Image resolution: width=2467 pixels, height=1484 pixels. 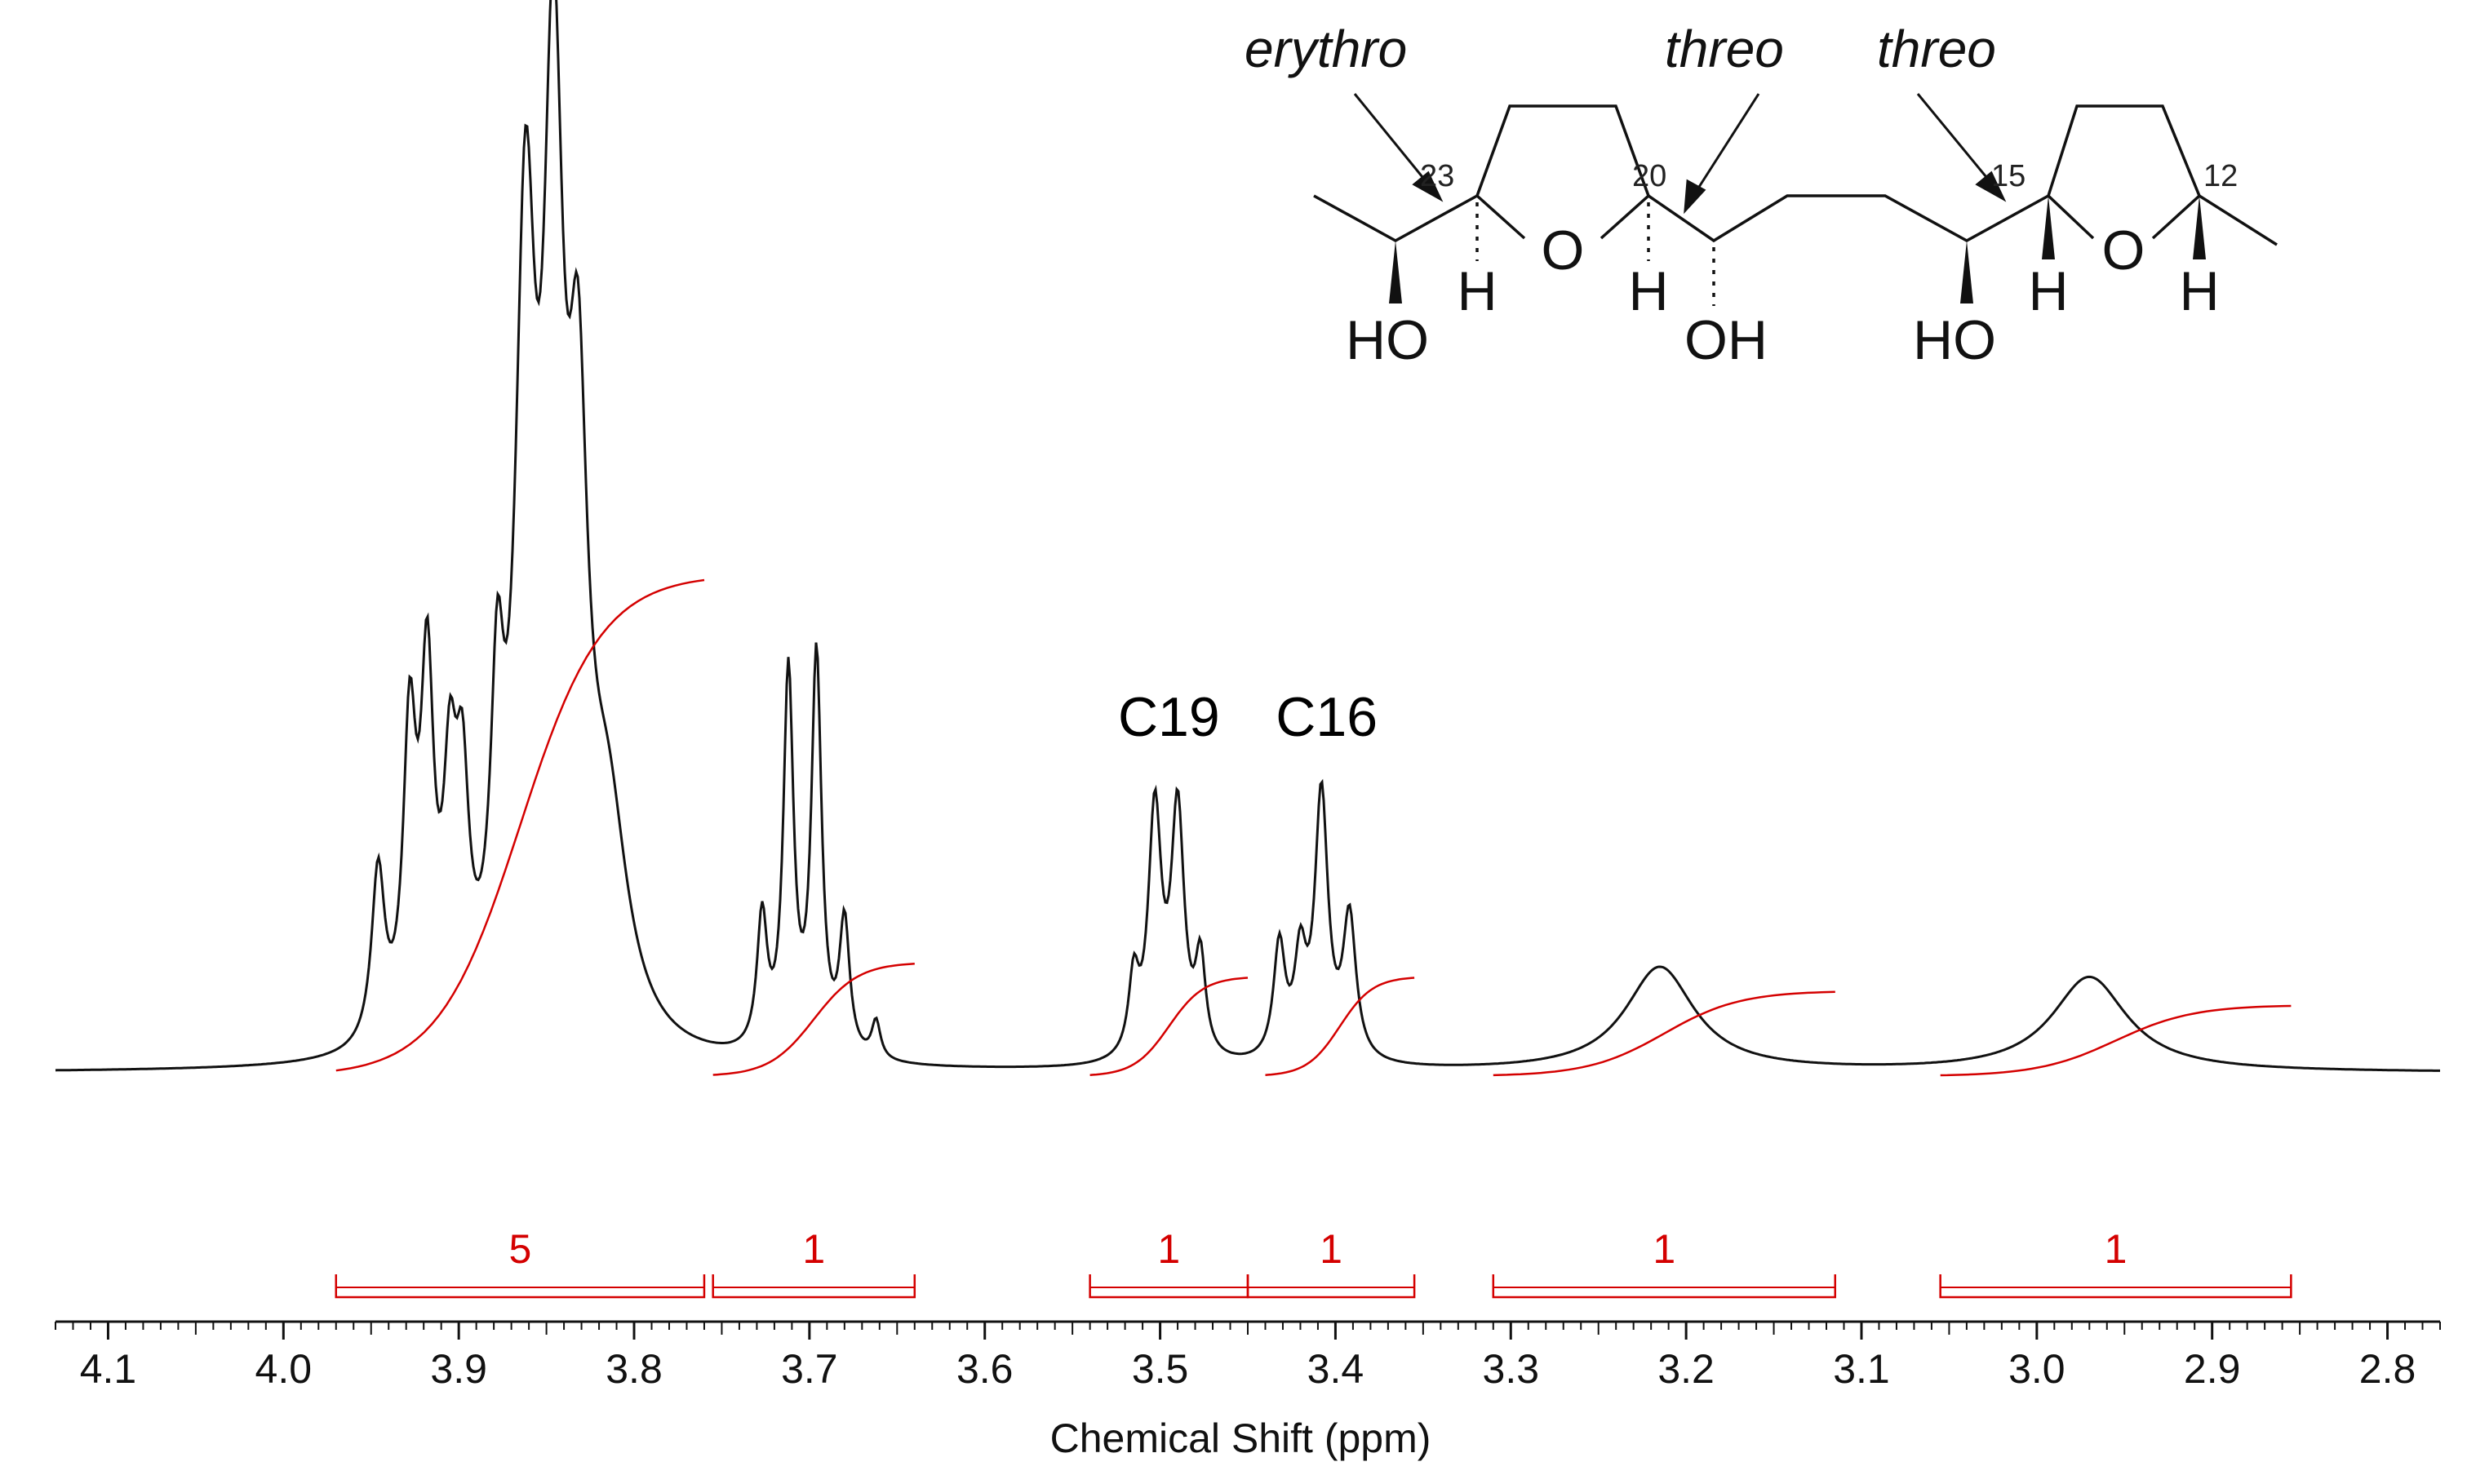 I want to click on carbon-number-20: 20, so click(x=1649, y=176).